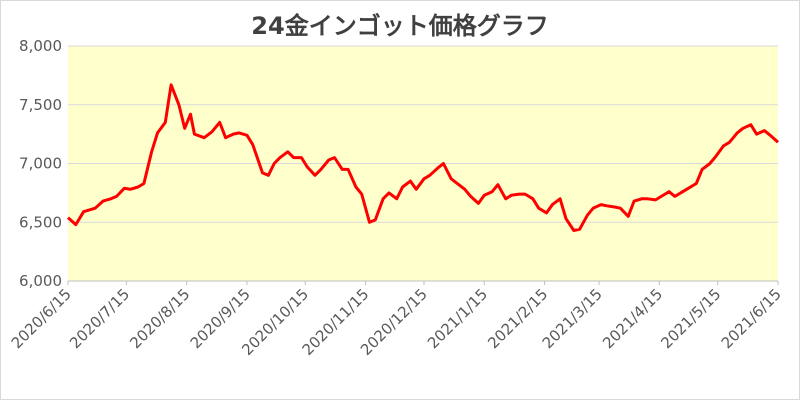  What do you see at coordinates (40, 281) in the screenshot?
I see `y-tick-label: 6,000` at bounding box center [40, 281].